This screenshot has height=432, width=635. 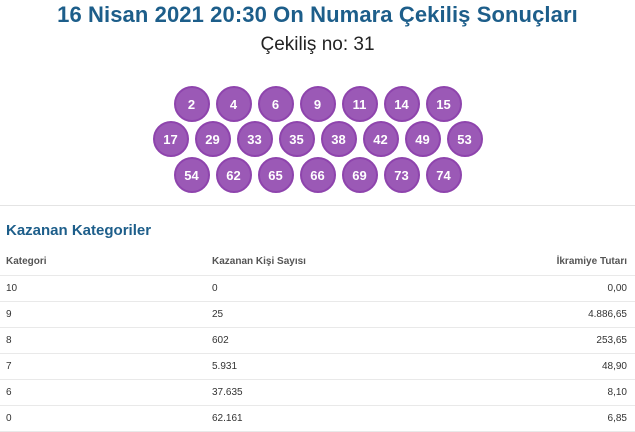 What do you see at coordinates (191, 175) in the screenshot?
I see `ball: 54` at bounding box center [191, 175].